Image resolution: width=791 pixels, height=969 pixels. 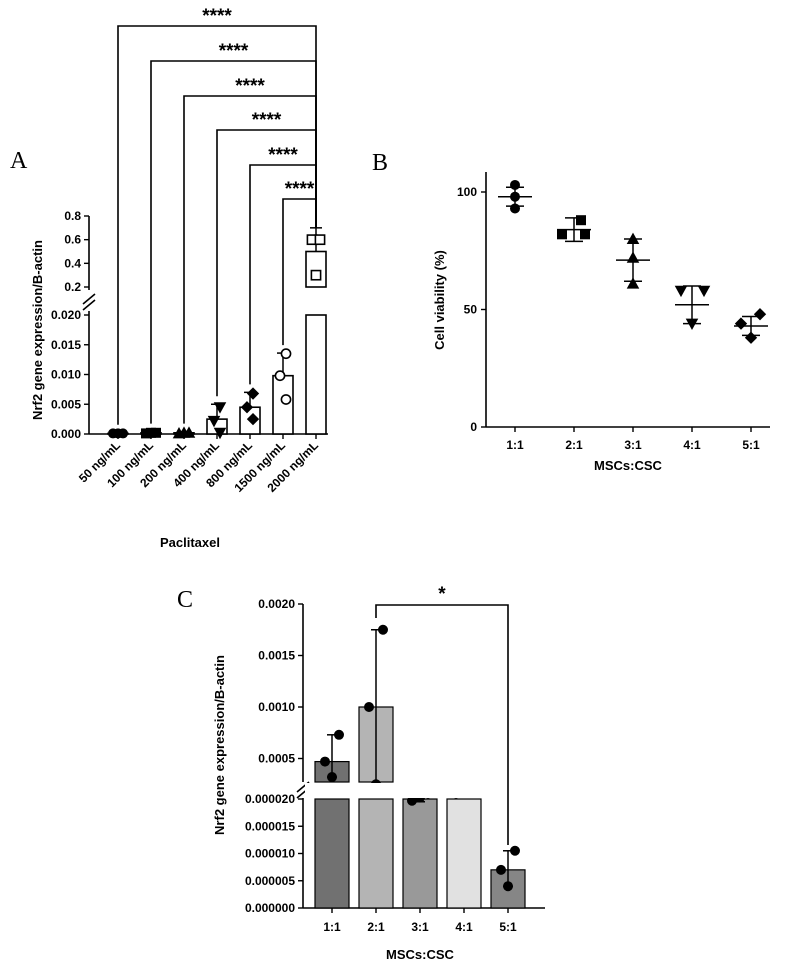 I want to click on c-y-axis-title: Nrf2 gene expression/B-actin, so click(x=219, y=745).